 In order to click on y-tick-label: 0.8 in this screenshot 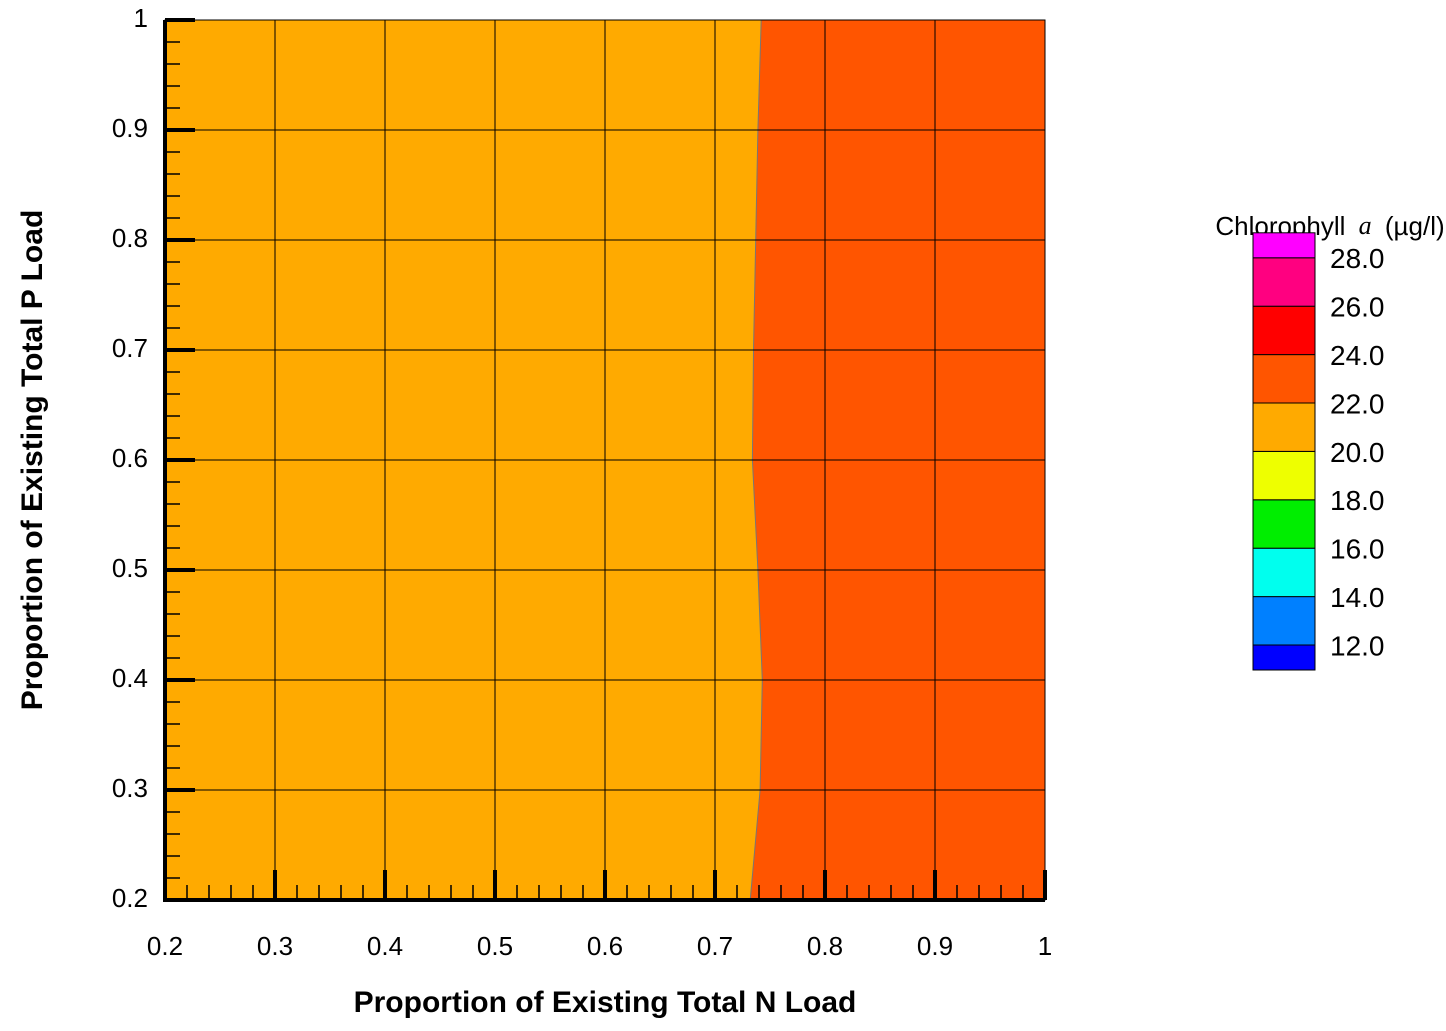, I will do `click(130, 238)`.